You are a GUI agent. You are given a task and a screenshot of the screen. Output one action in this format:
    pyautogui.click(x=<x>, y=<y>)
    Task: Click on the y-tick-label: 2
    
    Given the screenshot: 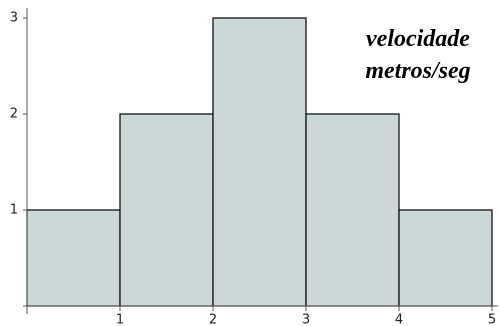 What is the action you would take?
    pyautogui.click(x=14, y=114)
    